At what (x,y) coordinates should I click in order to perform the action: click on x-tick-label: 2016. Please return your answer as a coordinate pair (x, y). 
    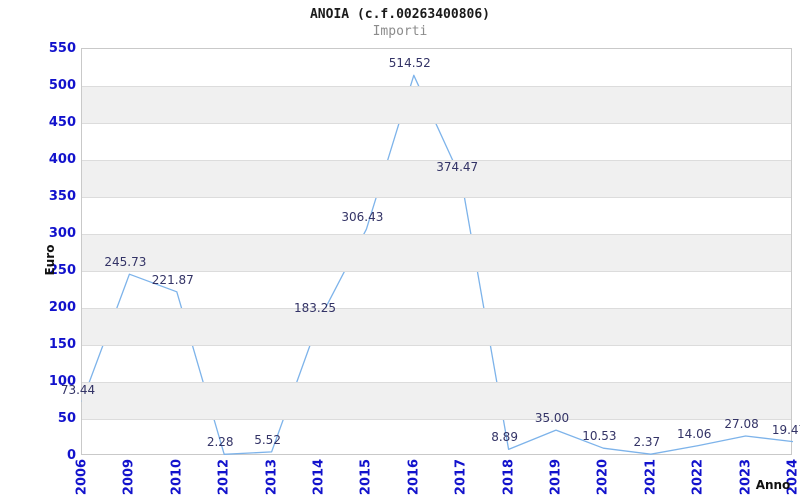
    Looking at the image, I should click on (414, 477).